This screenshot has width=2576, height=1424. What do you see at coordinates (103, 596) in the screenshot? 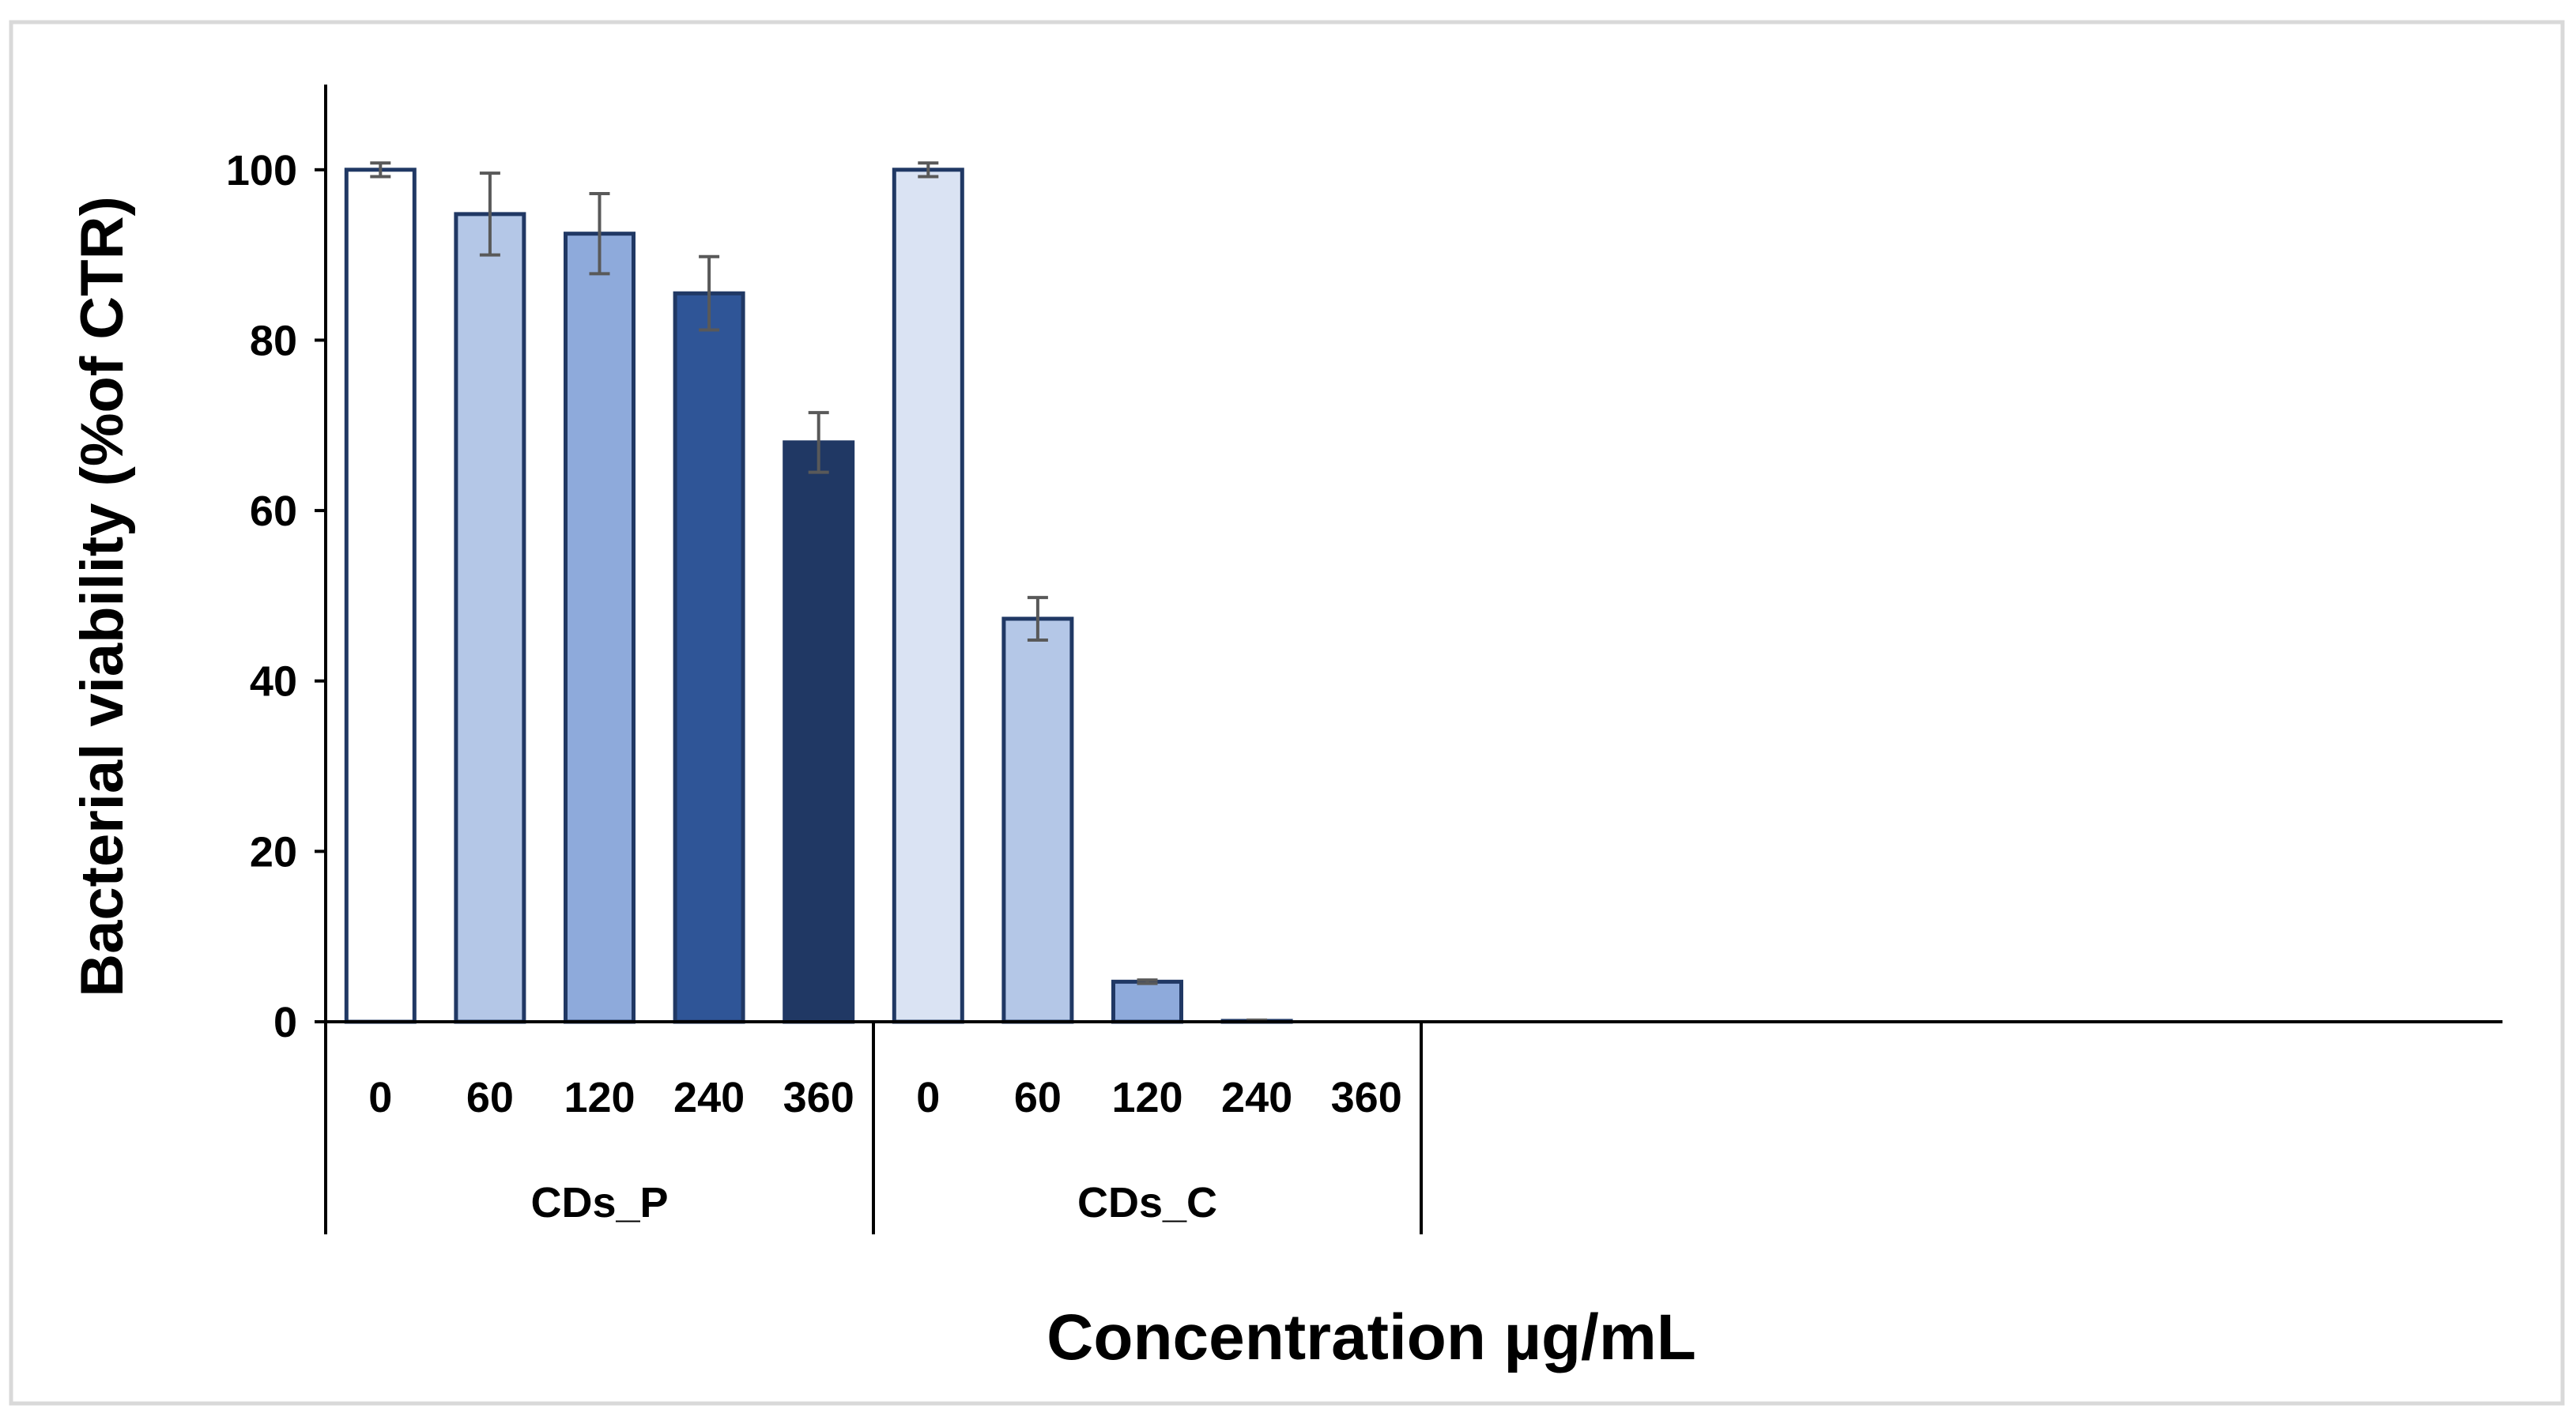
I see `y-axis-title: Bacterial viability (%of CTR)` at bounding box center [103, 596].